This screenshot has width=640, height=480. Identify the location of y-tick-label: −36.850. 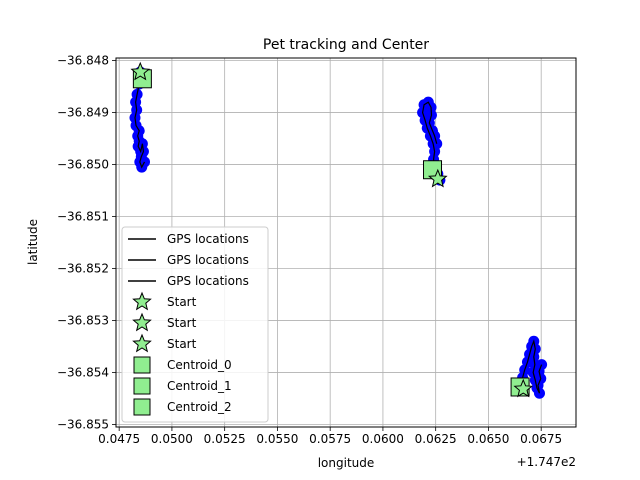
(83, 165).